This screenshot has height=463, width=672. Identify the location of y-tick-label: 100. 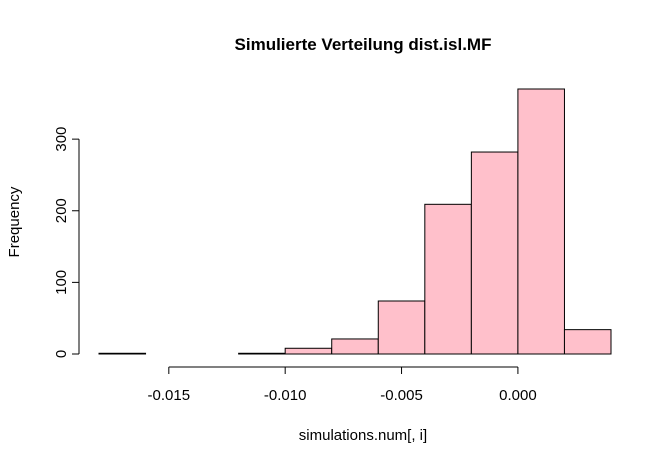
(61, 282).